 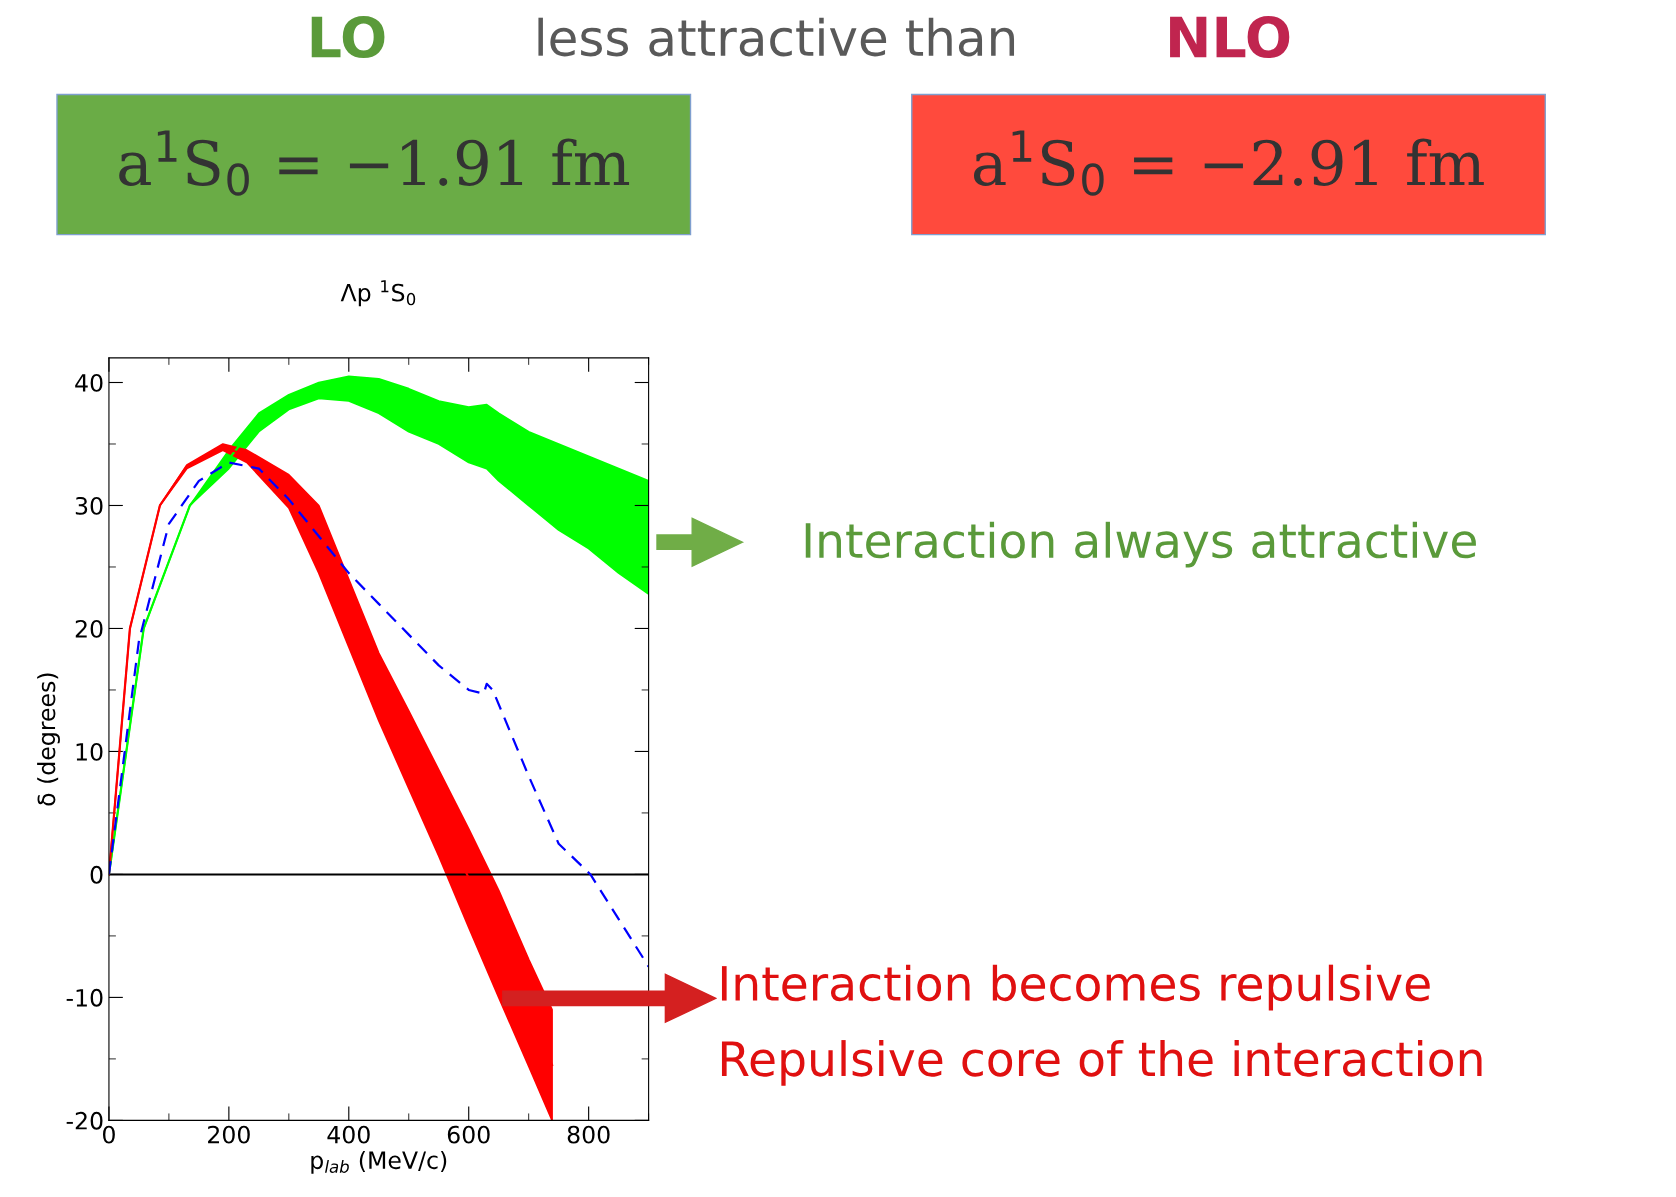 What do you see at coordinates (84, 997) in the screenshot?
I see `y-tick-label: -10` at bounding box center [84, 997].